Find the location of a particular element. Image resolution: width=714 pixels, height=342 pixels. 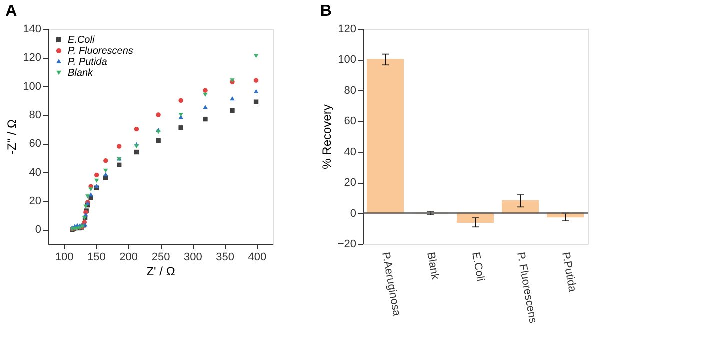

x-tick-label: 150 is located at coordinates (97, 258).